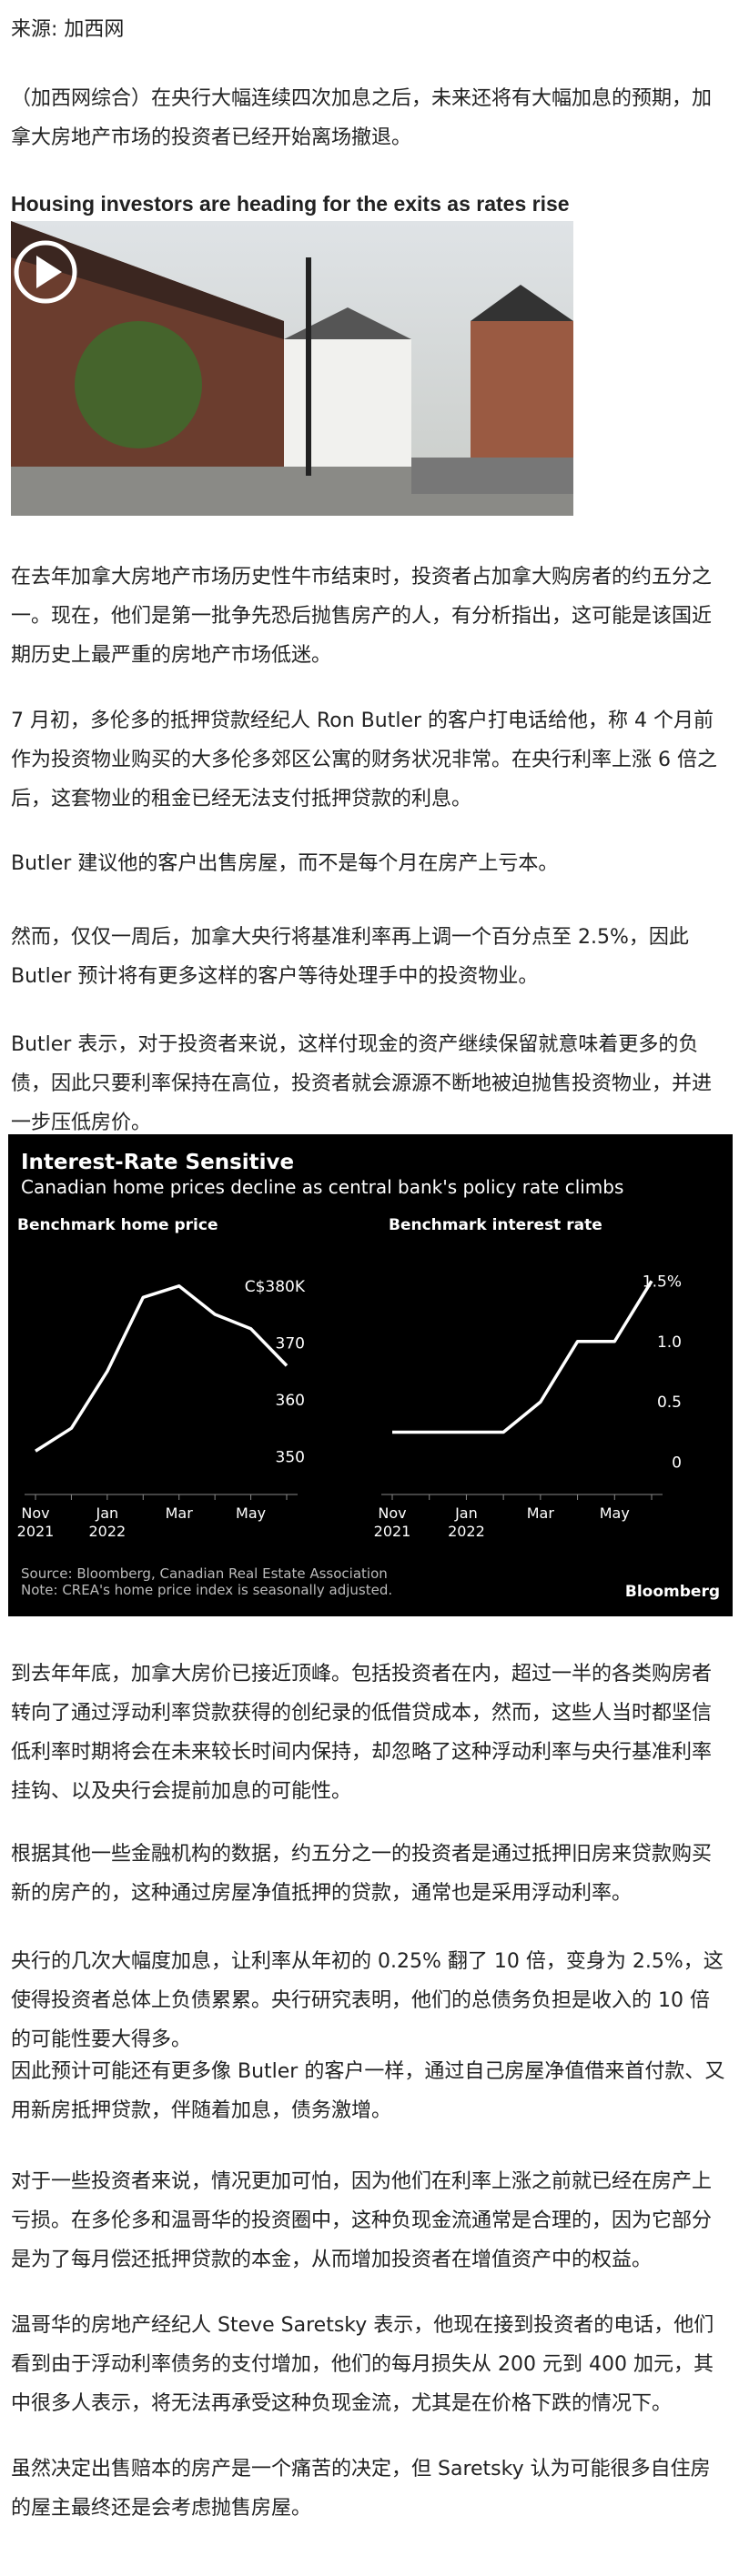  What do you see at coordinates (68, 29) in the screenshot?
I see `source: 来源: 加西网` at bounding box center [68, 29].